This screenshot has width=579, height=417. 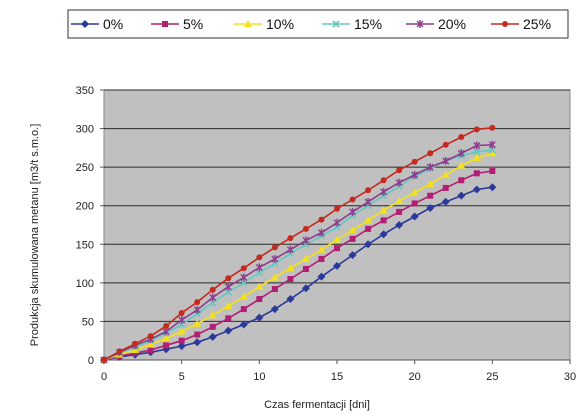 I want to click on legend-item: 15%, so click(x=352, y=24).